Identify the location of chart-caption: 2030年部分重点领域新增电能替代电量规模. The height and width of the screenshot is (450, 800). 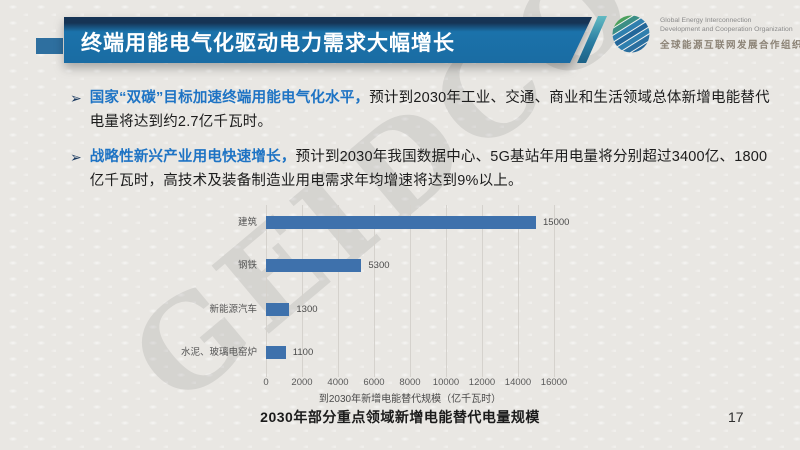
(400, 417).